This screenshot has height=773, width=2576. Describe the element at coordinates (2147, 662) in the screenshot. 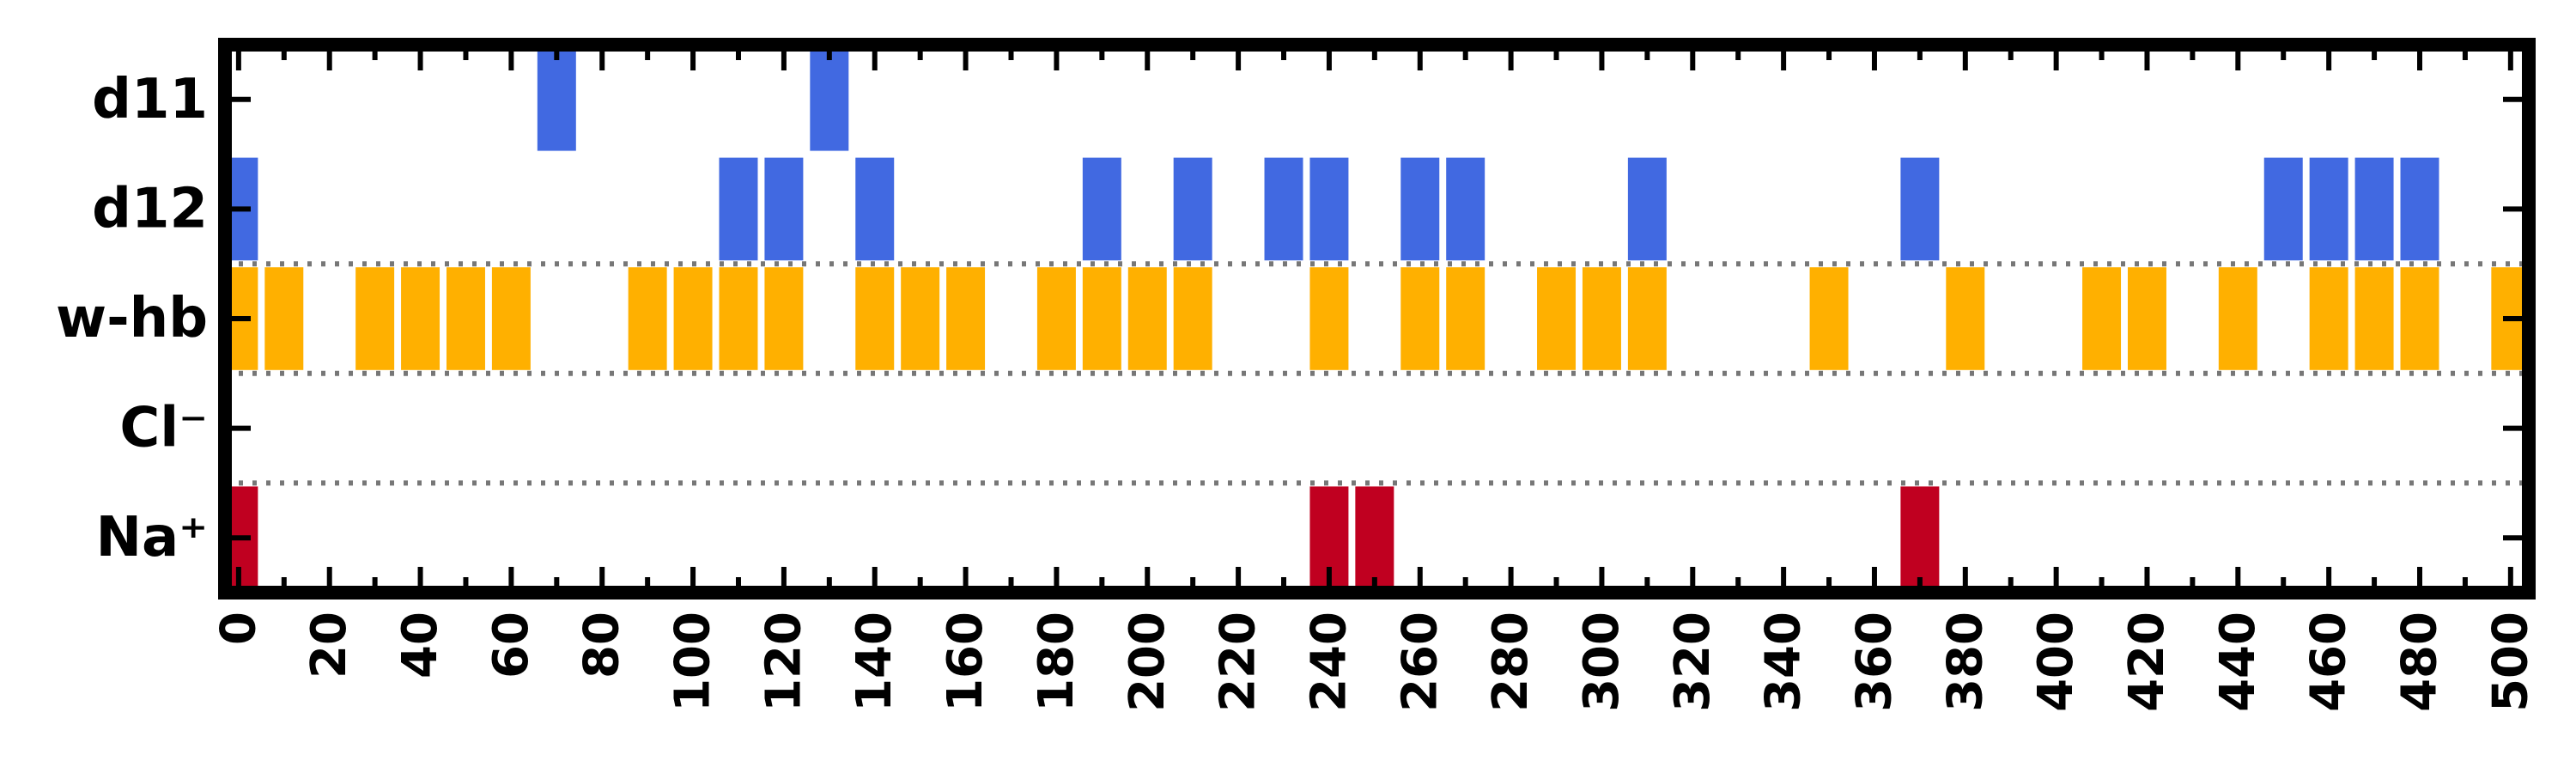

I see `x-tick-label: 420` at that location.